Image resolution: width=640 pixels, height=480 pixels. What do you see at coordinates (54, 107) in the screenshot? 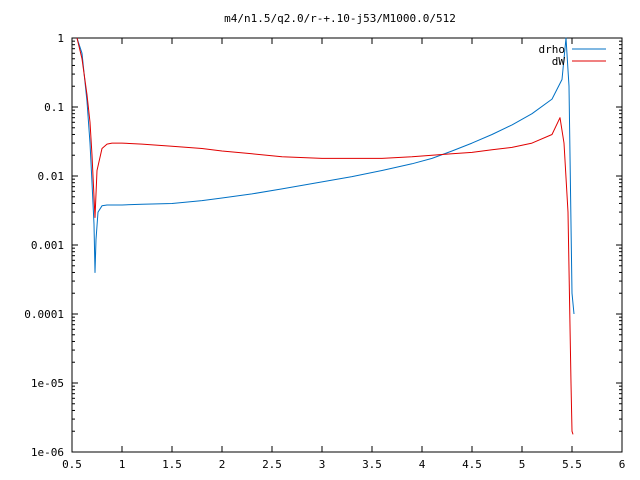
I see `y-tick-label: 0.1` at bounding box center [54, 107].